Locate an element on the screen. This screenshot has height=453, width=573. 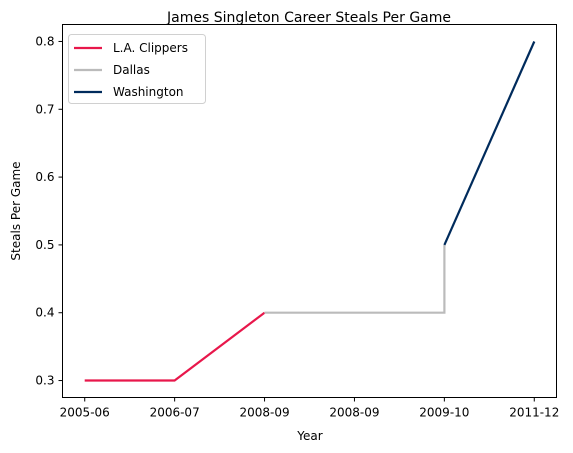
x-tick-label: 2009-10 is located at coordinates (444, 413).